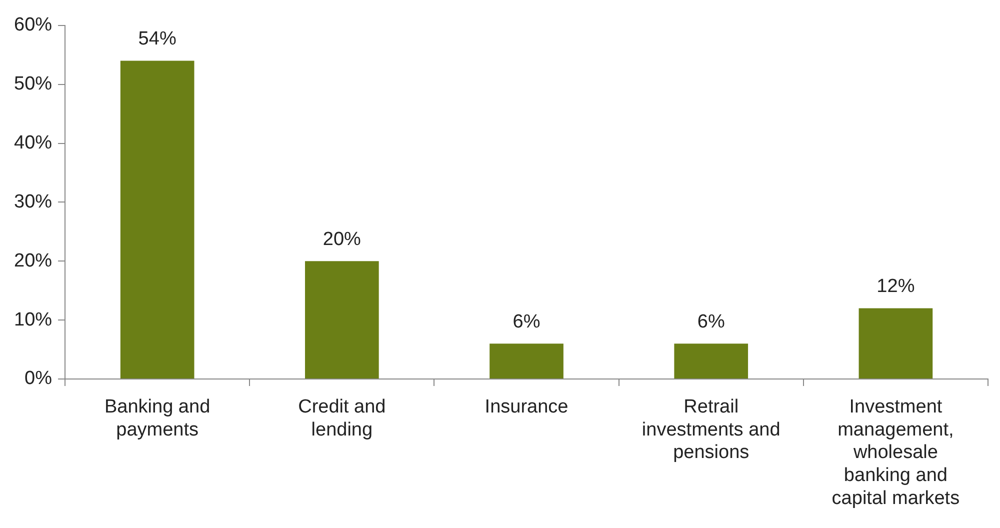 The height and width of the screenshot is (528, 1000). What do you see at coordinates (526, 407) in the screenshot?
I see `x-tick-label: Insurance` at bounding box center [526, 407].